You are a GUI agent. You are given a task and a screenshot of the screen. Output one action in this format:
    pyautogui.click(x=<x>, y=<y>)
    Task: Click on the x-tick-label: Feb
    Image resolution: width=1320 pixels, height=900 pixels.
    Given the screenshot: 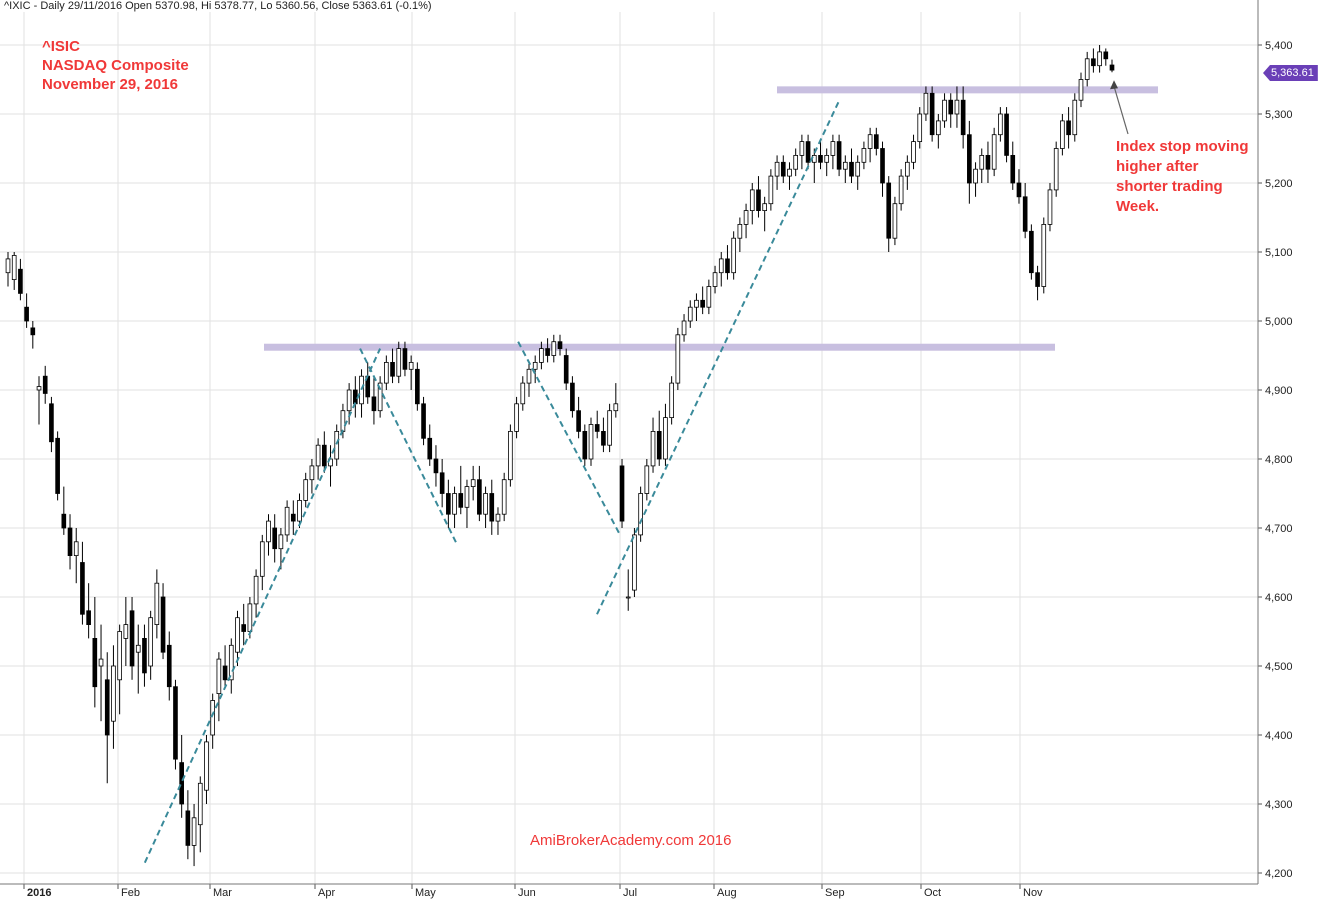 What is the action you would take?
    pyautogui.click(x=130, y=893)
    